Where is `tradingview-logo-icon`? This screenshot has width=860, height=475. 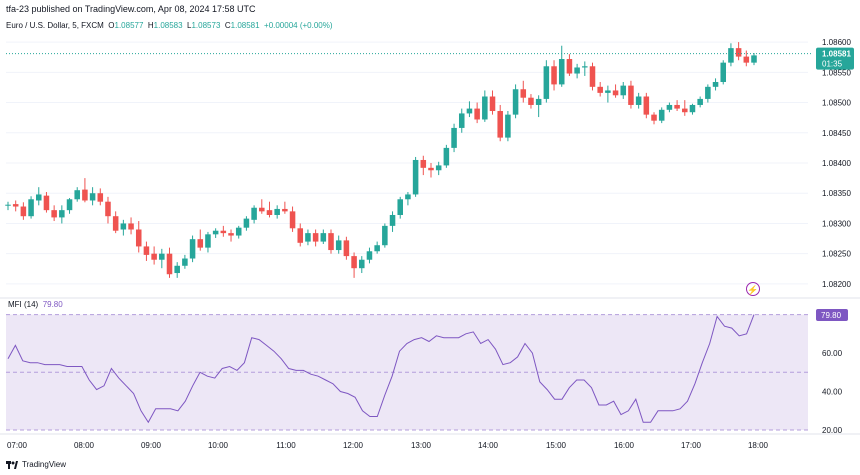
tradingview-logo-icon is located at coordinates (12, 464).